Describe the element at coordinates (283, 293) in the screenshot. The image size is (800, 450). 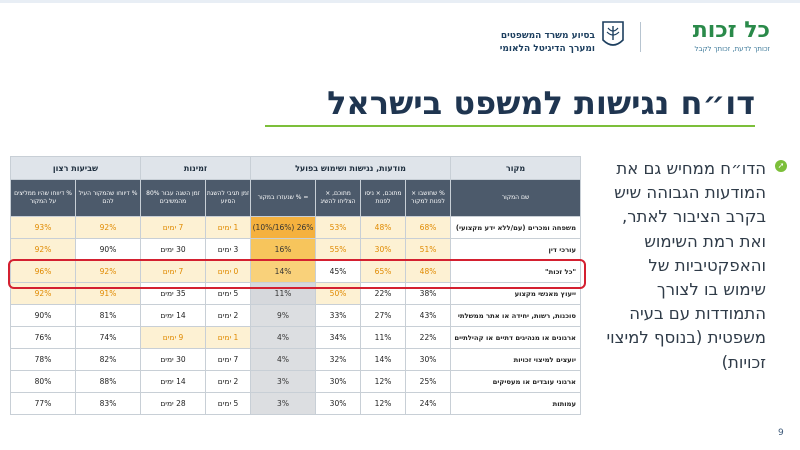
I see `cell-helped: 11%` at that location.